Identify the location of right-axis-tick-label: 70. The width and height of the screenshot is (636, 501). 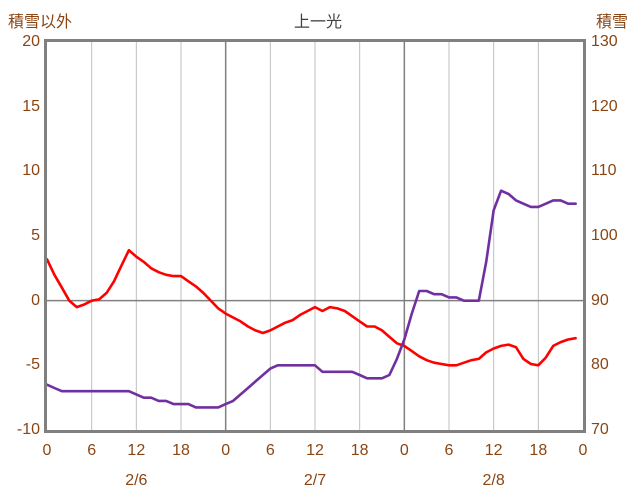
(600, 429).